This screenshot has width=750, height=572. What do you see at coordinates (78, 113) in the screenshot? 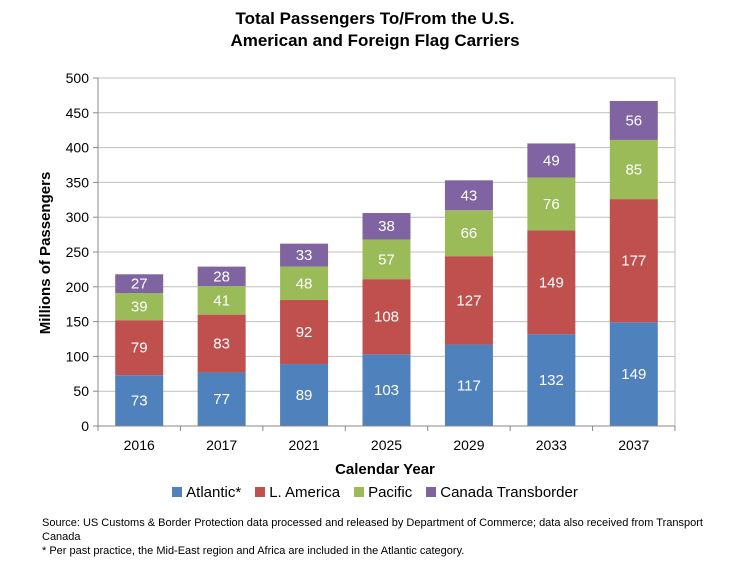
I see `y-tick-label: 450` at bounding box center [78, 113].